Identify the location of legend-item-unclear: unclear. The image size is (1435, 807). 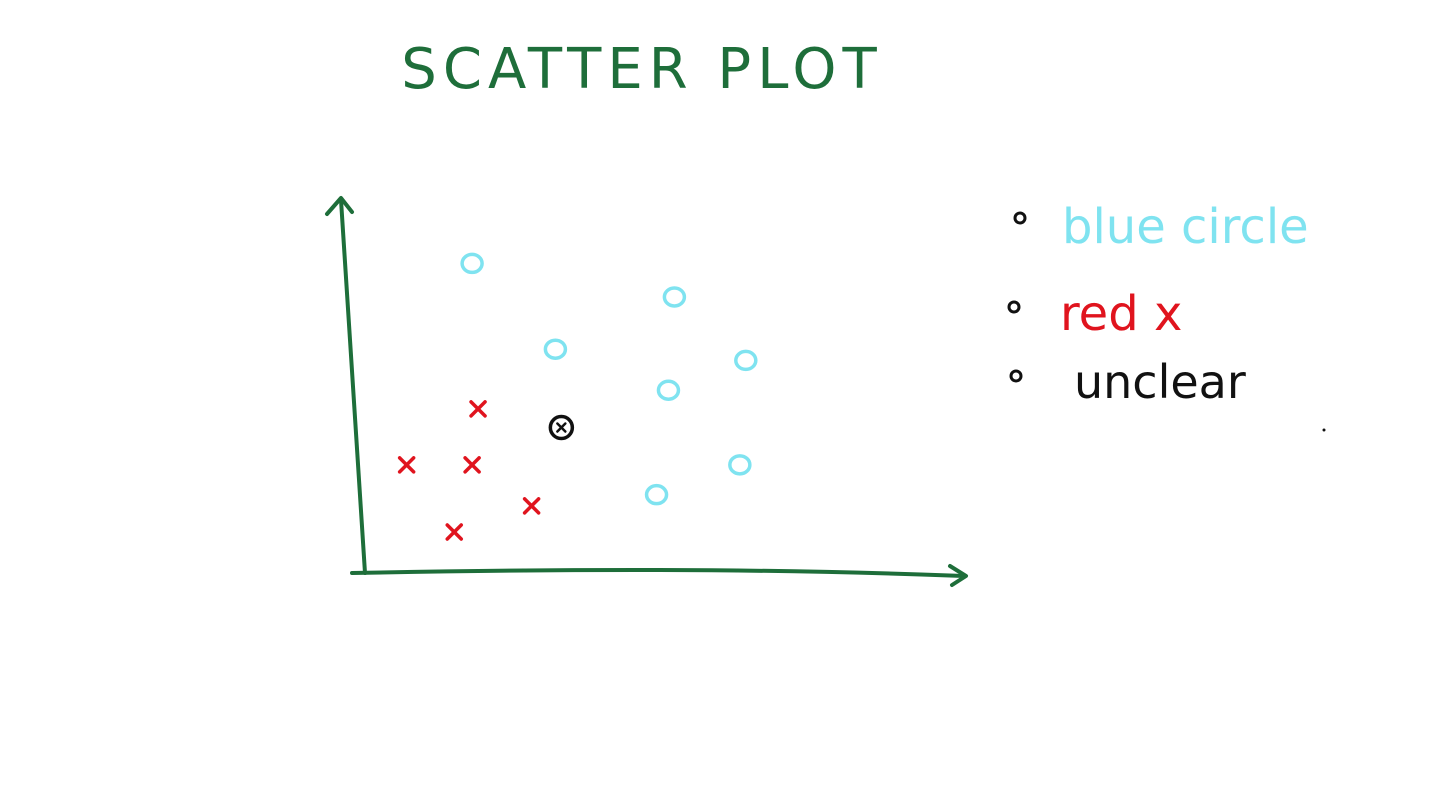
(1127, 382).